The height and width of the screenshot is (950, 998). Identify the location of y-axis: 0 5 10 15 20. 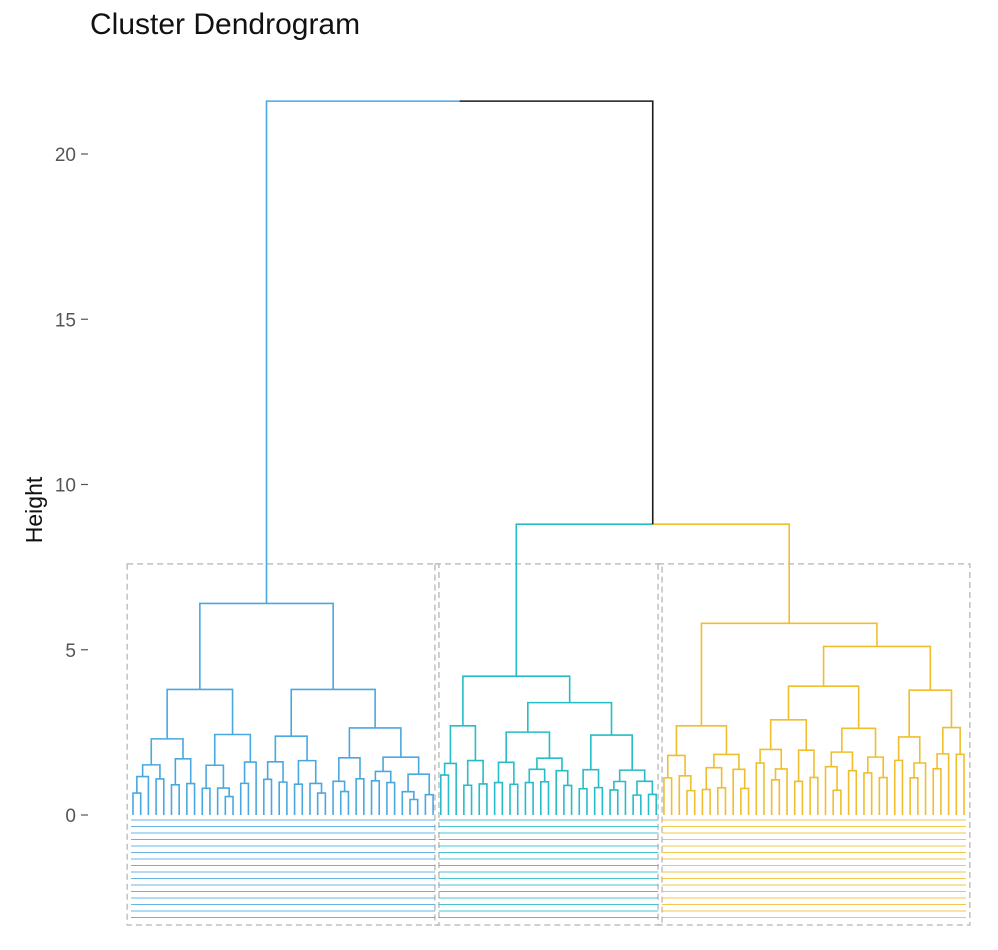
(71, 486).